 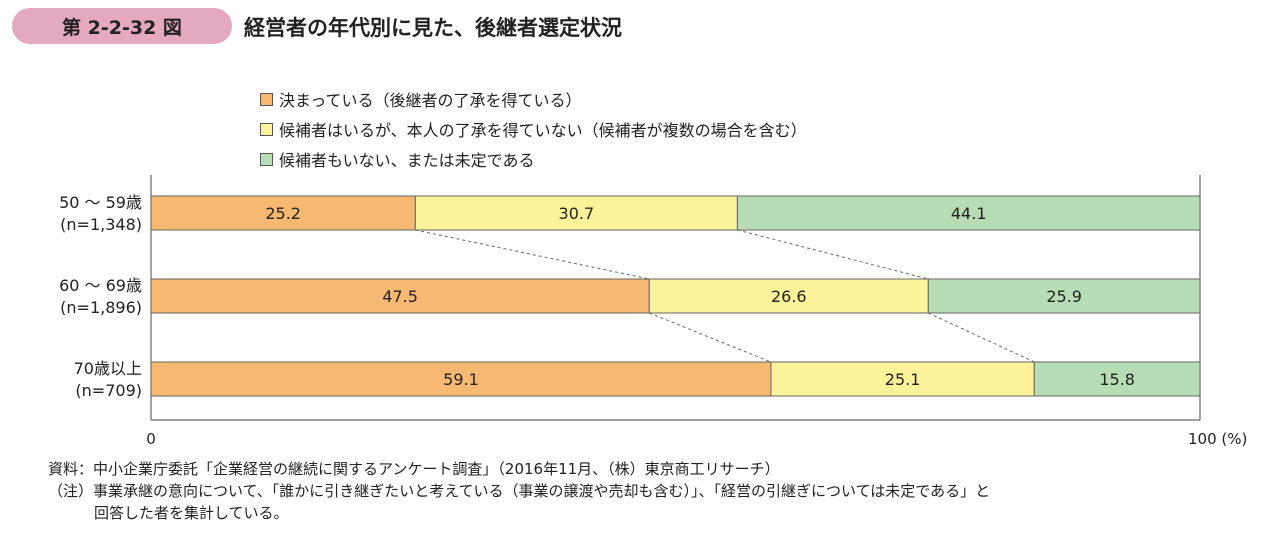 I want to click on legend-label-decided: 決まっている（後継者の了承を得ている）, so click(x=430, y=100).